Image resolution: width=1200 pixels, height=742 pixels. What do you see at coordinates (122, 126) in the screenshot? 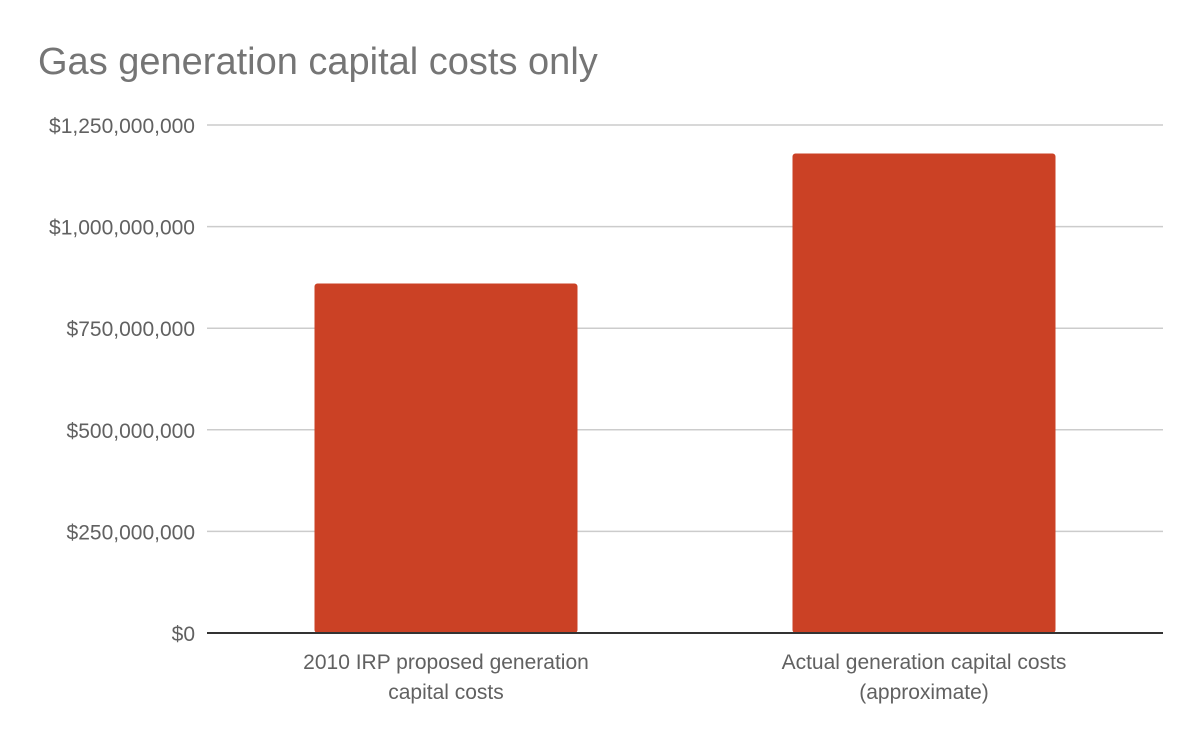
I see `y-tick-label: $1,250,000,000` at bounding box center [122, 126].